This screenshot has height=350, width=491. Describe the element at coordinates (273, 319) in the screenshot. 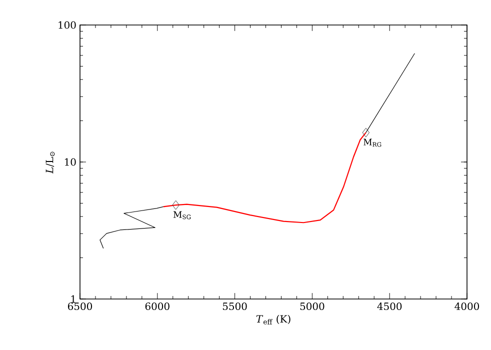

I see `x-axis-title: T$_{eff}$ (K)` at that location.